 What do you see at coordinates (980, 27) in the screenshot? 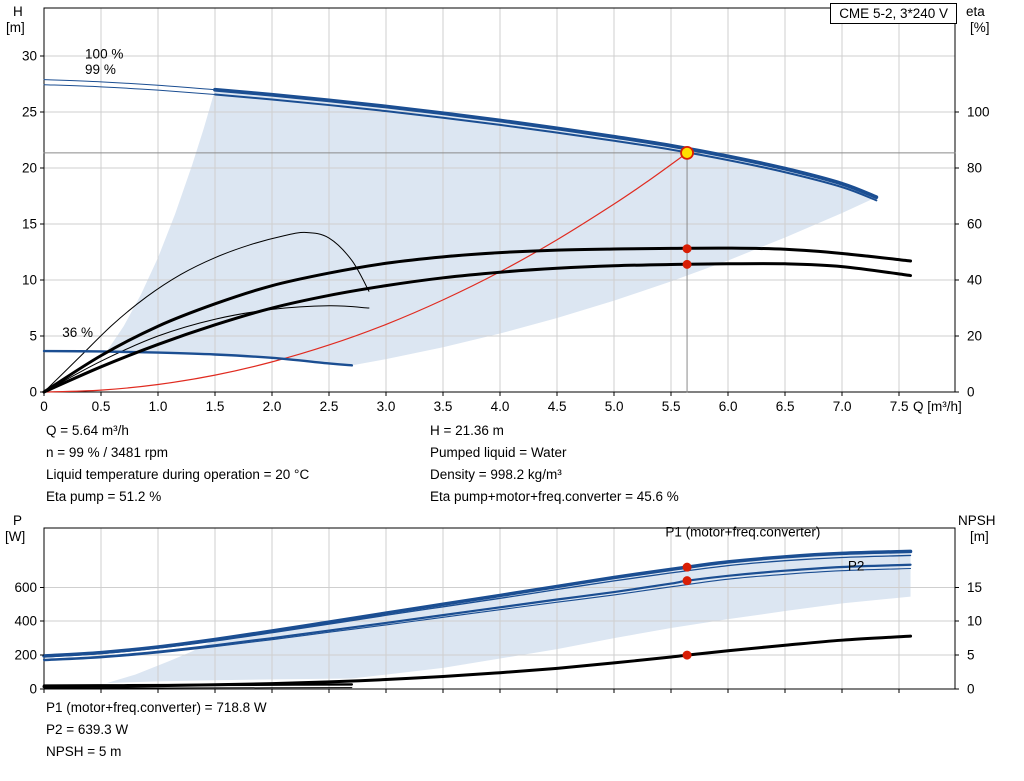
I see `y-right-axis-unit: [%]` at bounding box center [980, 27].